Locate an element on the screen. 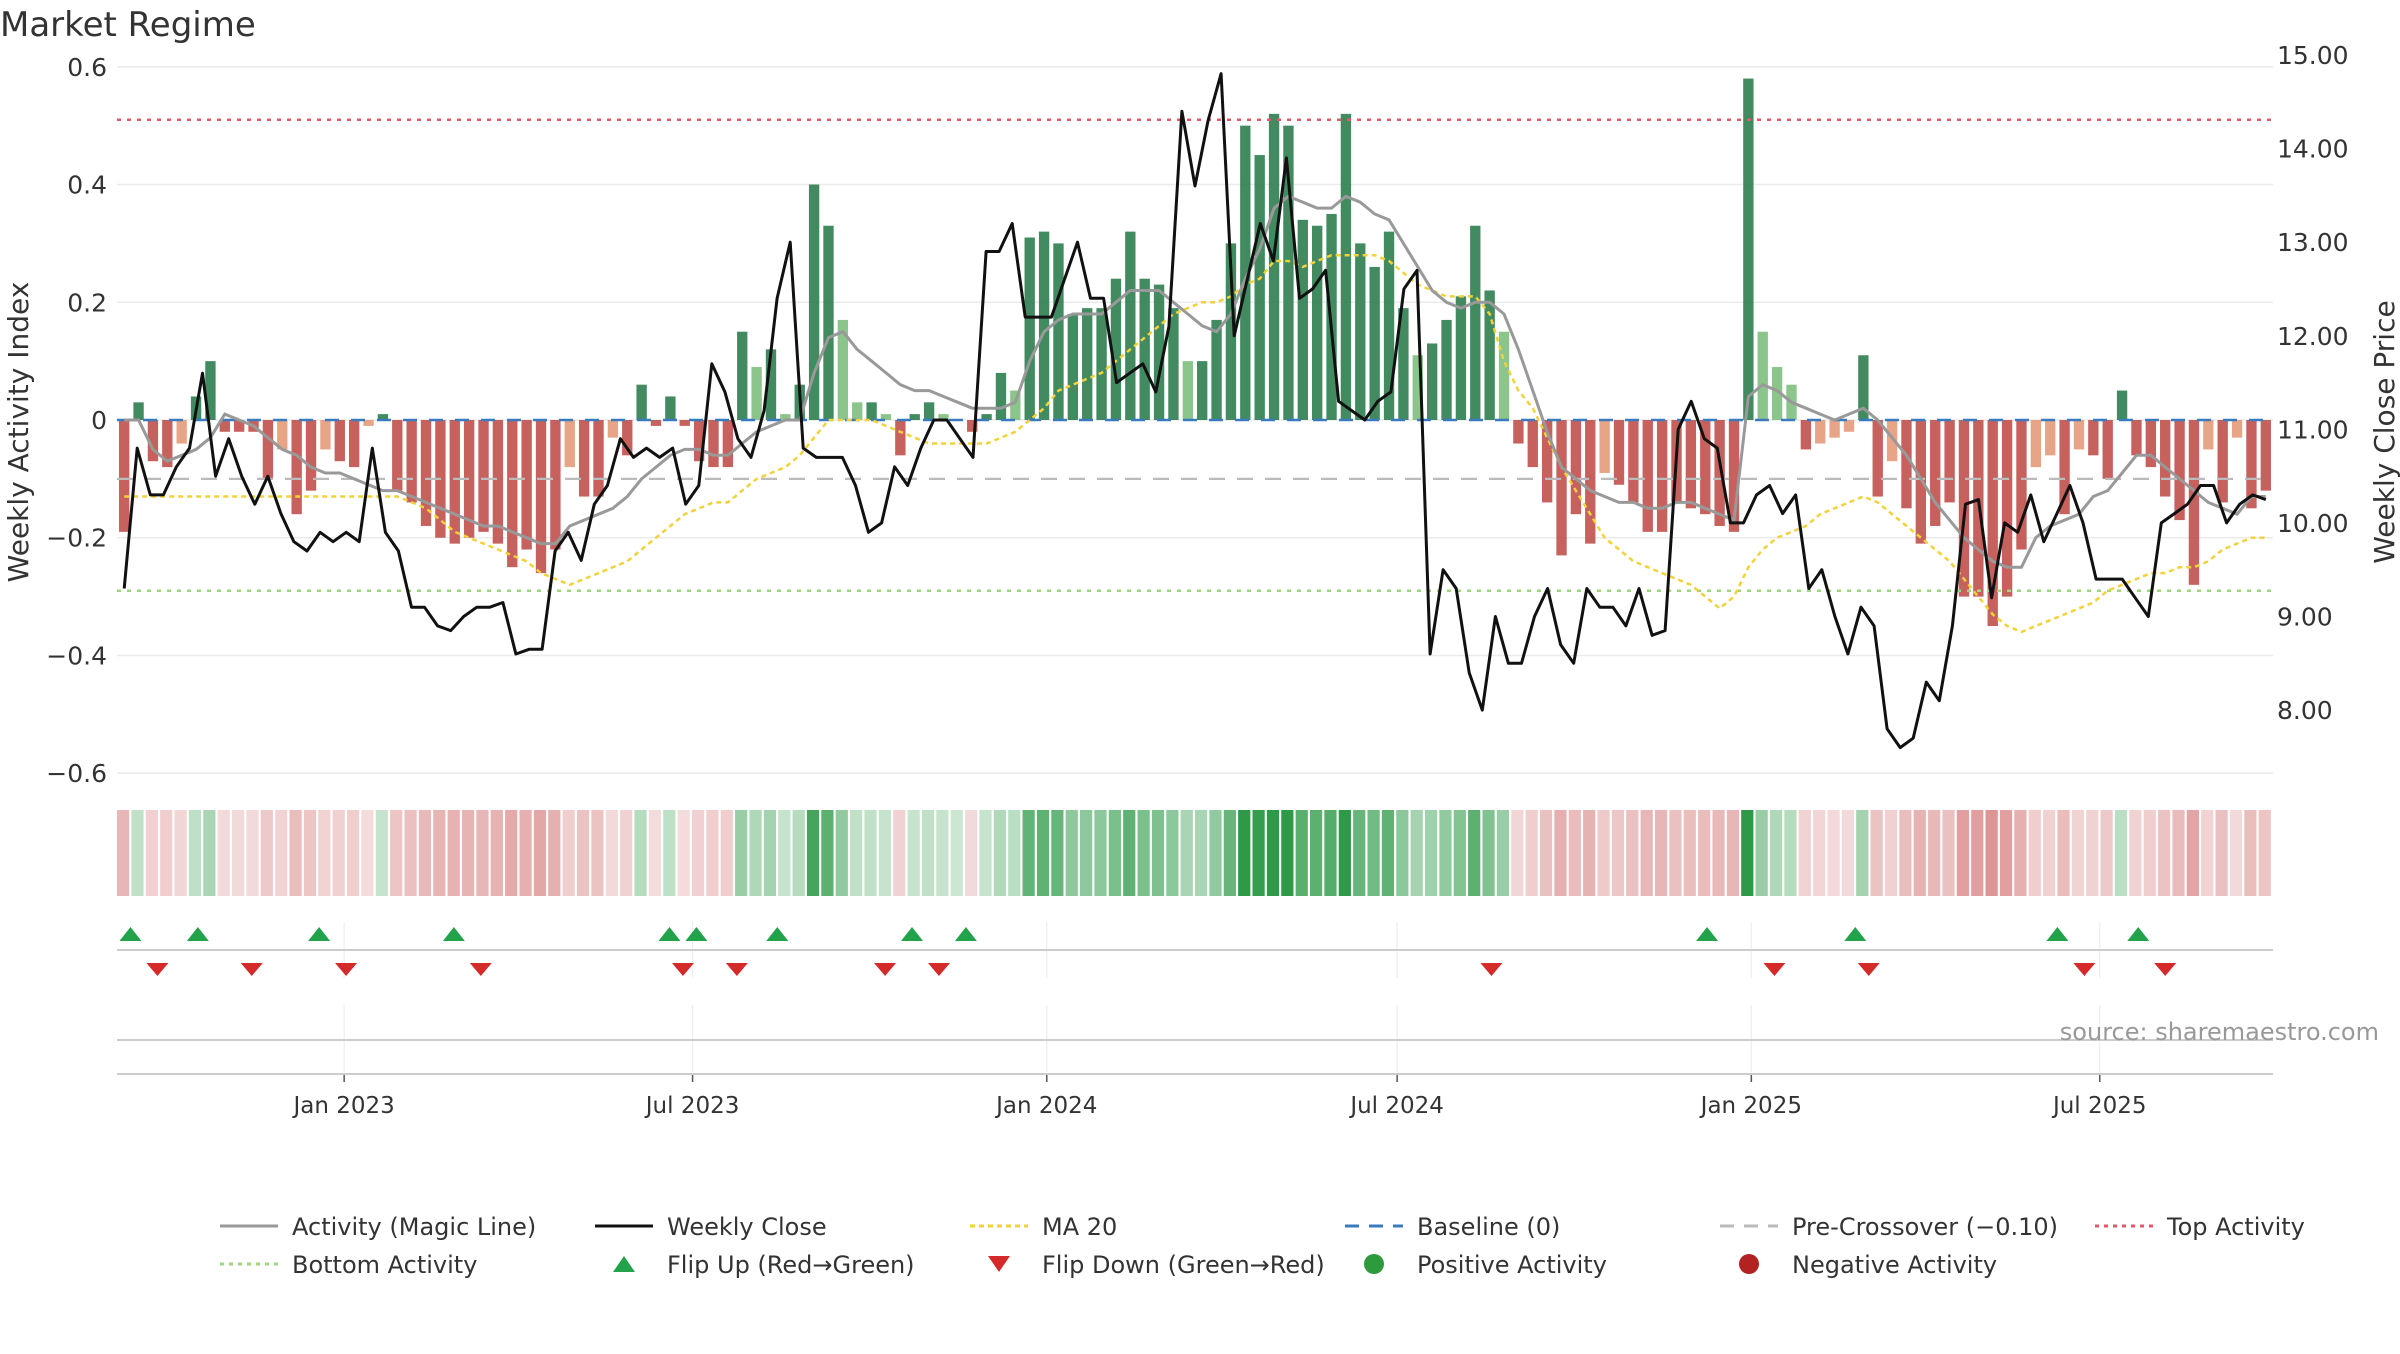 This screenshot has height=1354, width=2400. x-tick-label: Jul 2023 is located at coordinates (692, 1106).